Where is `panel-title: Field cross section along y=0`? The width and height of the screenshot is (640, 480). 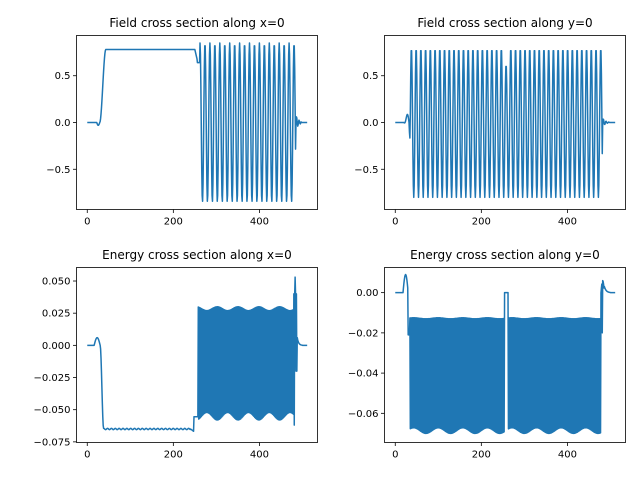
panel-title: Field cross section along y=0 is located at coordinates (504, 23).